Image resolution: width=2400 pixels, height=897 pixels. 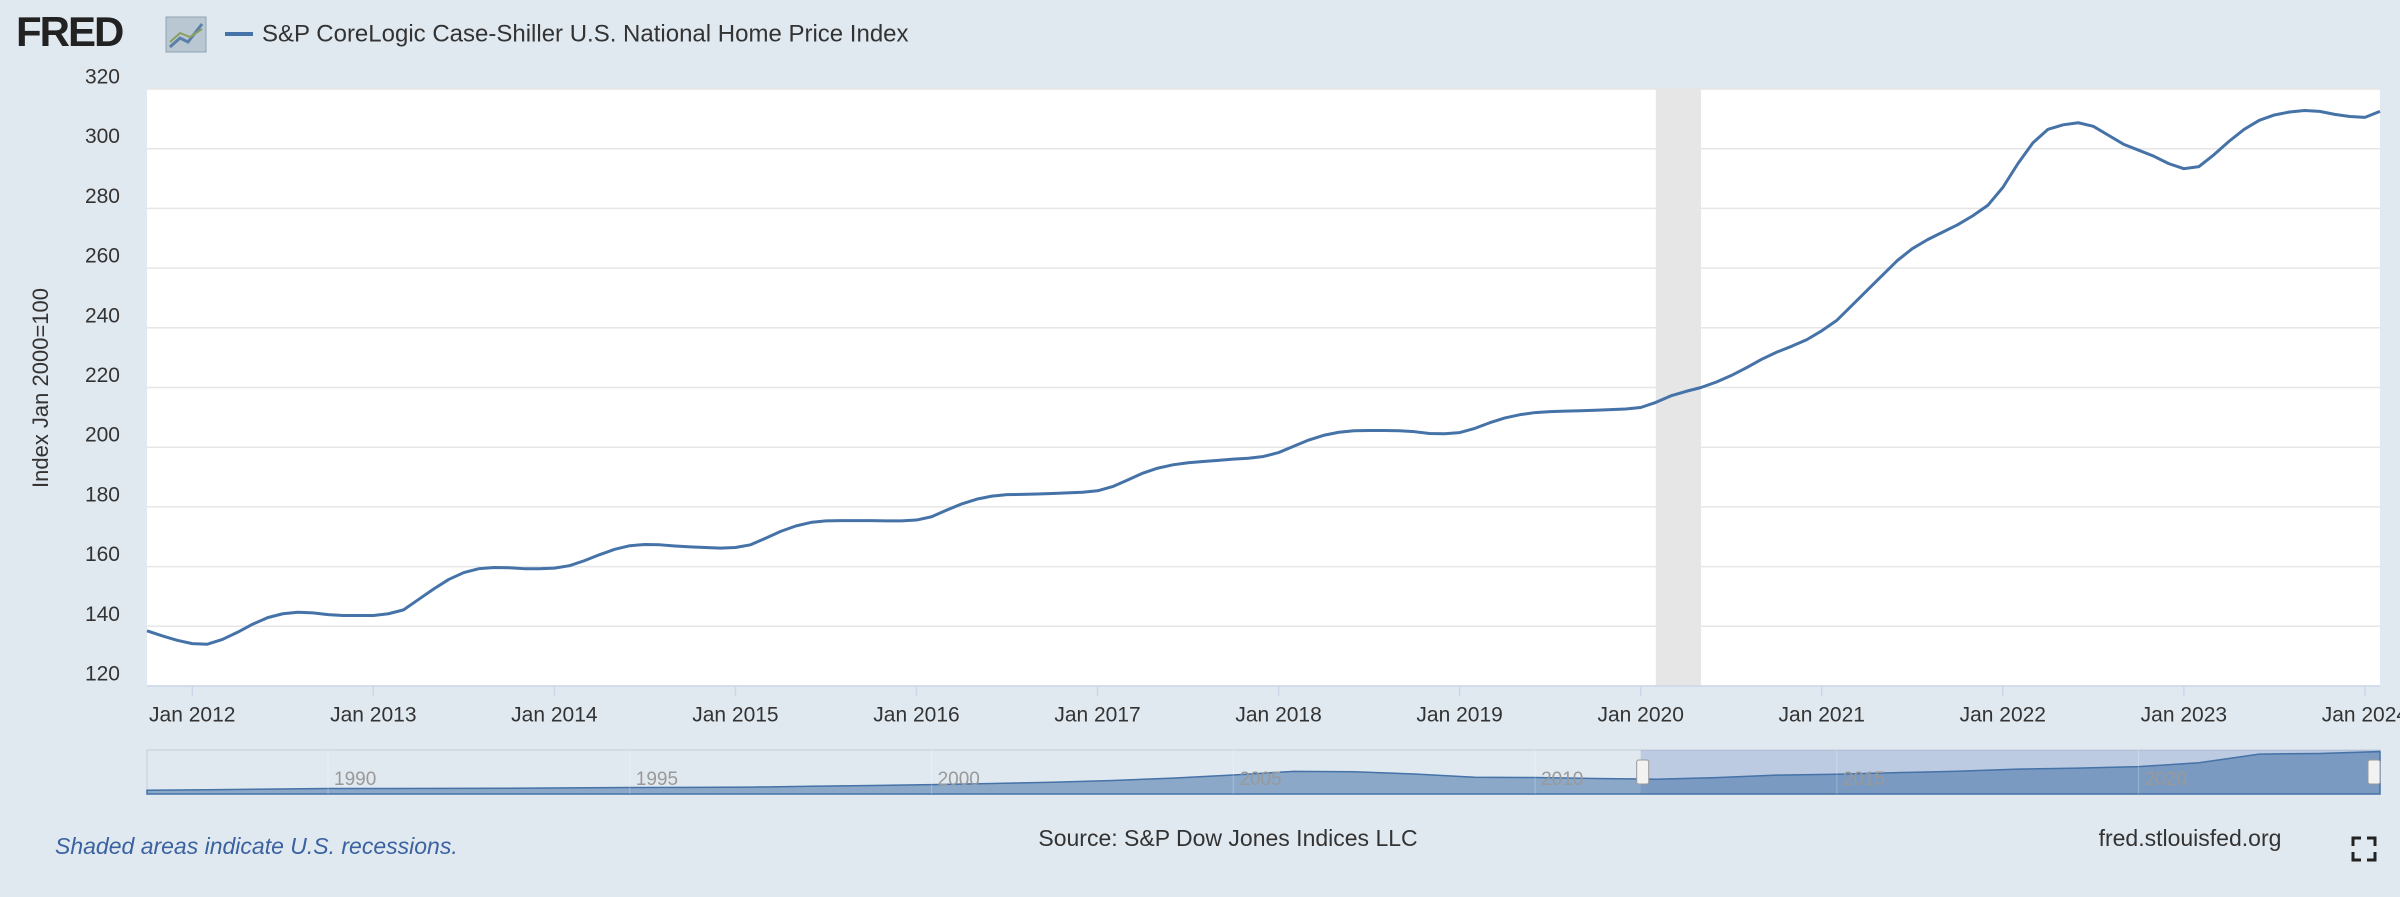 I want to click on x-tick-label: Jan 2013, so click(x=373, y=715).